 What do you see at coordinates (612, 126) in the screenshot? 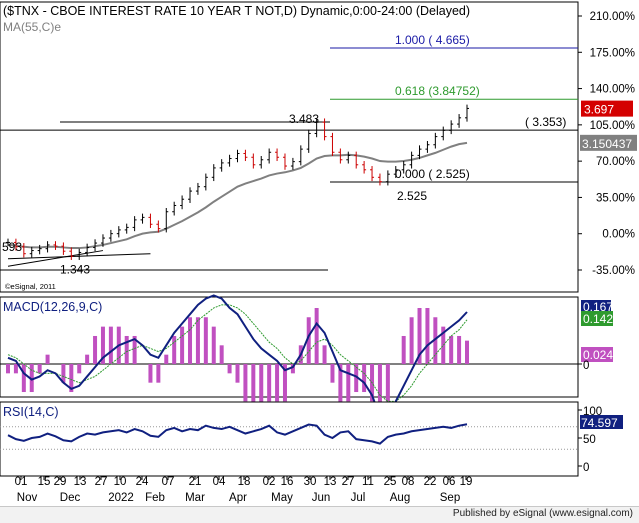
I see `price-axis-label: 105.00%` at bounding box center [612, 126].